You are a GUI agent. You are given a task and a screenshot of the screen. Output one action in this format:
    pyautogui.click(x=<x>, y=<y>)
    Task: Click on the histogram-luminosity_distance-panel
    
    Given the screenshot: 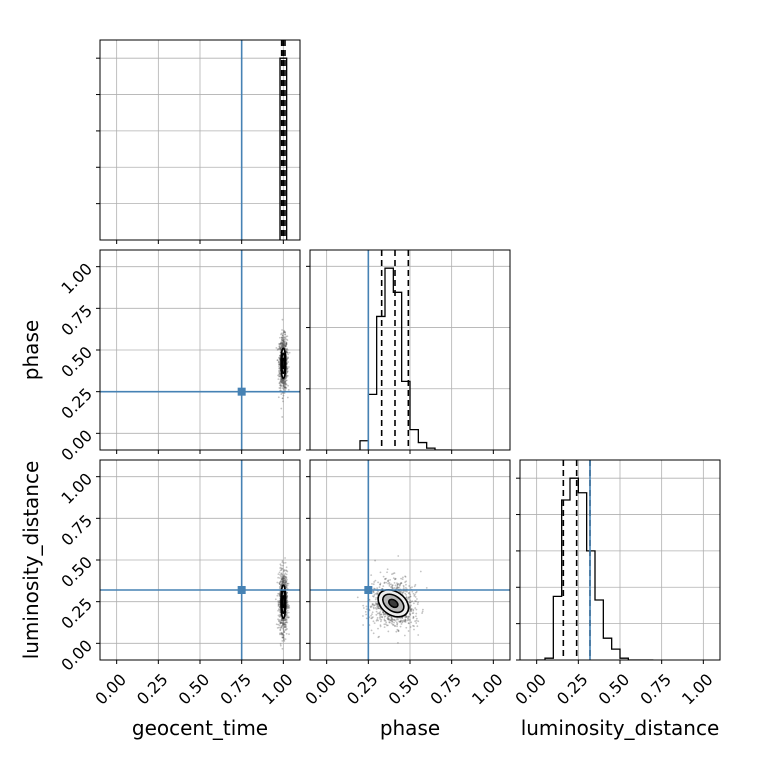 What is the action you would take?
    pyautogui.click(x=618, y=561)
    